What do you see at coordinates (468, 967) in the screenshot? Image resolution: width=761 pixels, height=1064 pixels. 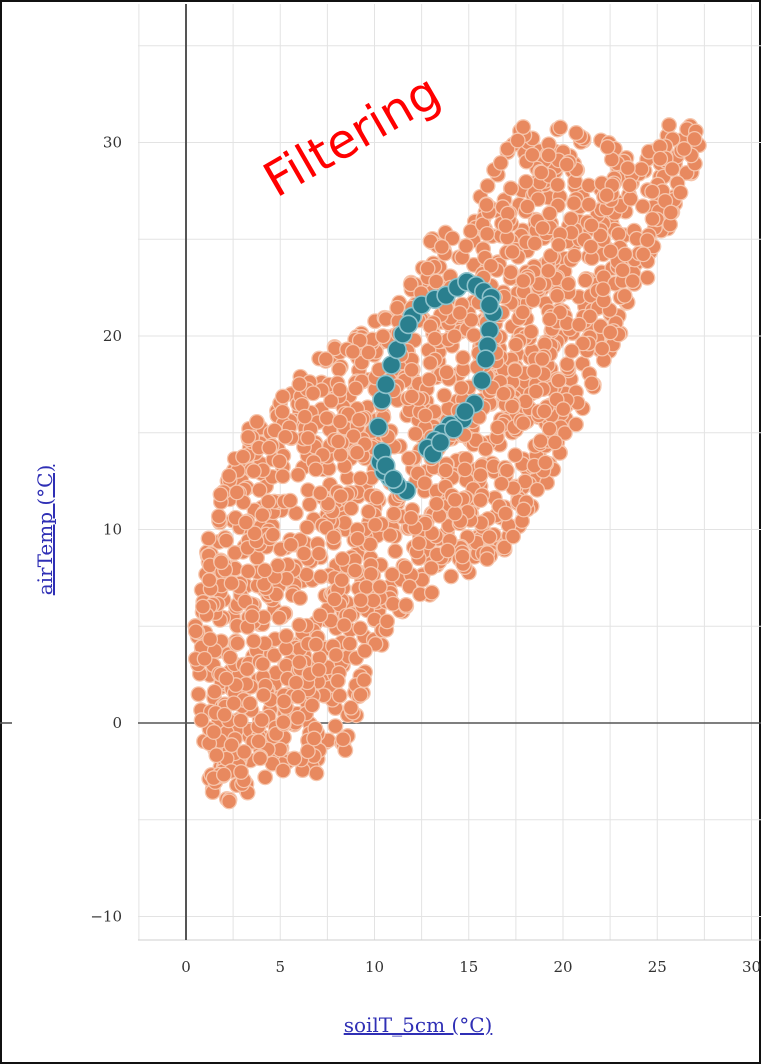 I see `x-tick-label: 15` at bounding box center [468, 967].